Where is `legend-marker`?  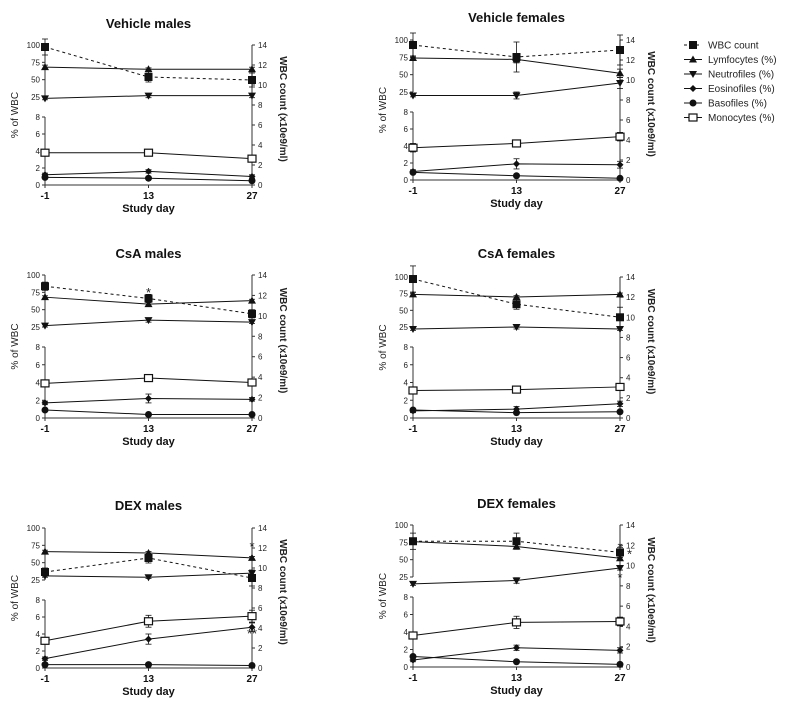
legend-marker is located at coordinates (693, 74).